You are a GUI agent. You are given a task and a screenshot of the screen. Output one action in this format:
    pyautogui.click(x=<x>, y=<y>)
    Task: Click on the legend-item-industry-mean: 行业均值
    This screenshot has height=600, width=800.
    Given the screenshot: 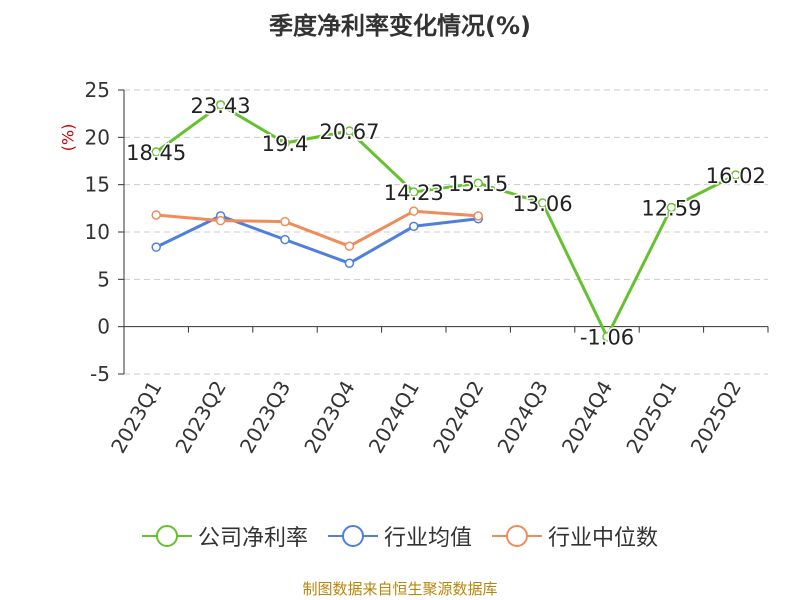 What is the action you would take?
    pyautogui.click(x=399, y=536)
    